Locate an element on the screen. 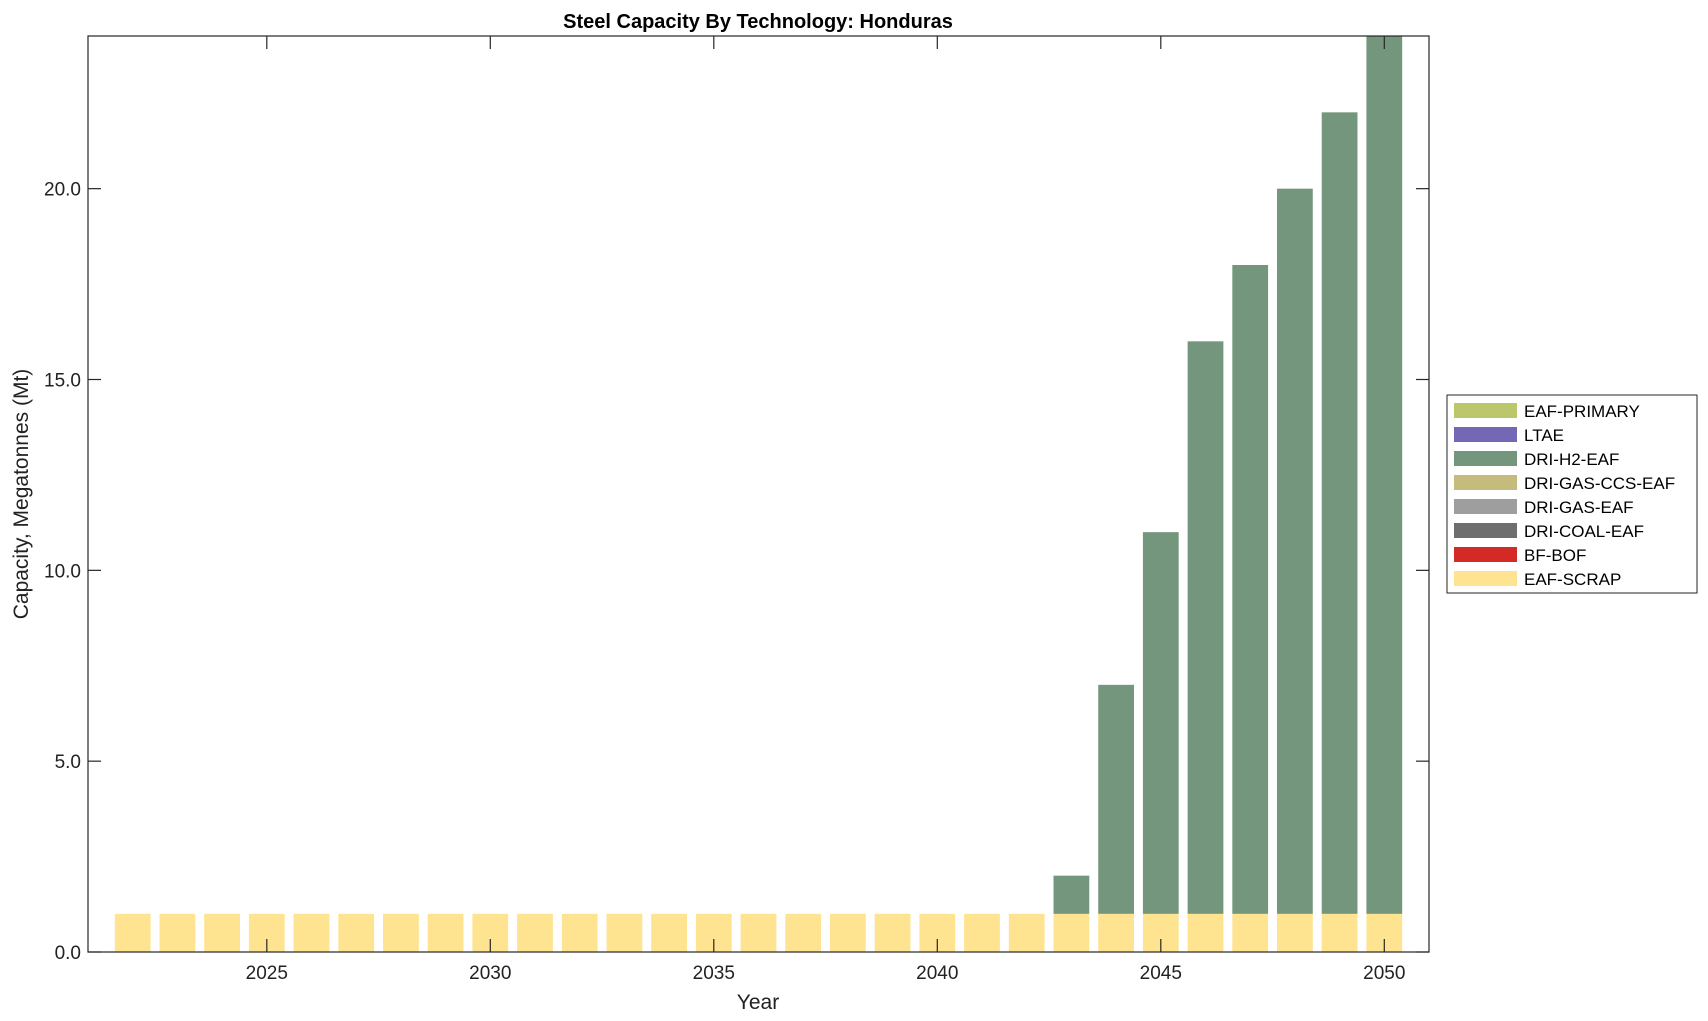  bar-eaf-scrap-2023 is located at coordinates (177, 932).